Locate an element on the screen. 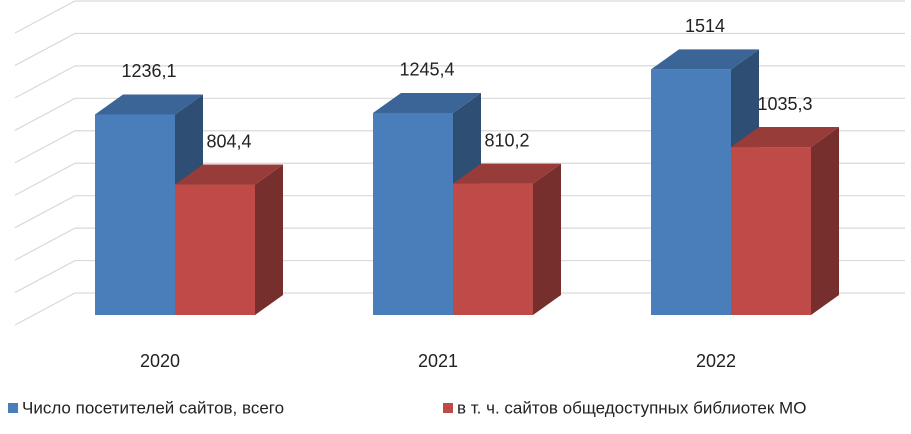  x-tick-label: 2021 is located at coordinates (438, 361).